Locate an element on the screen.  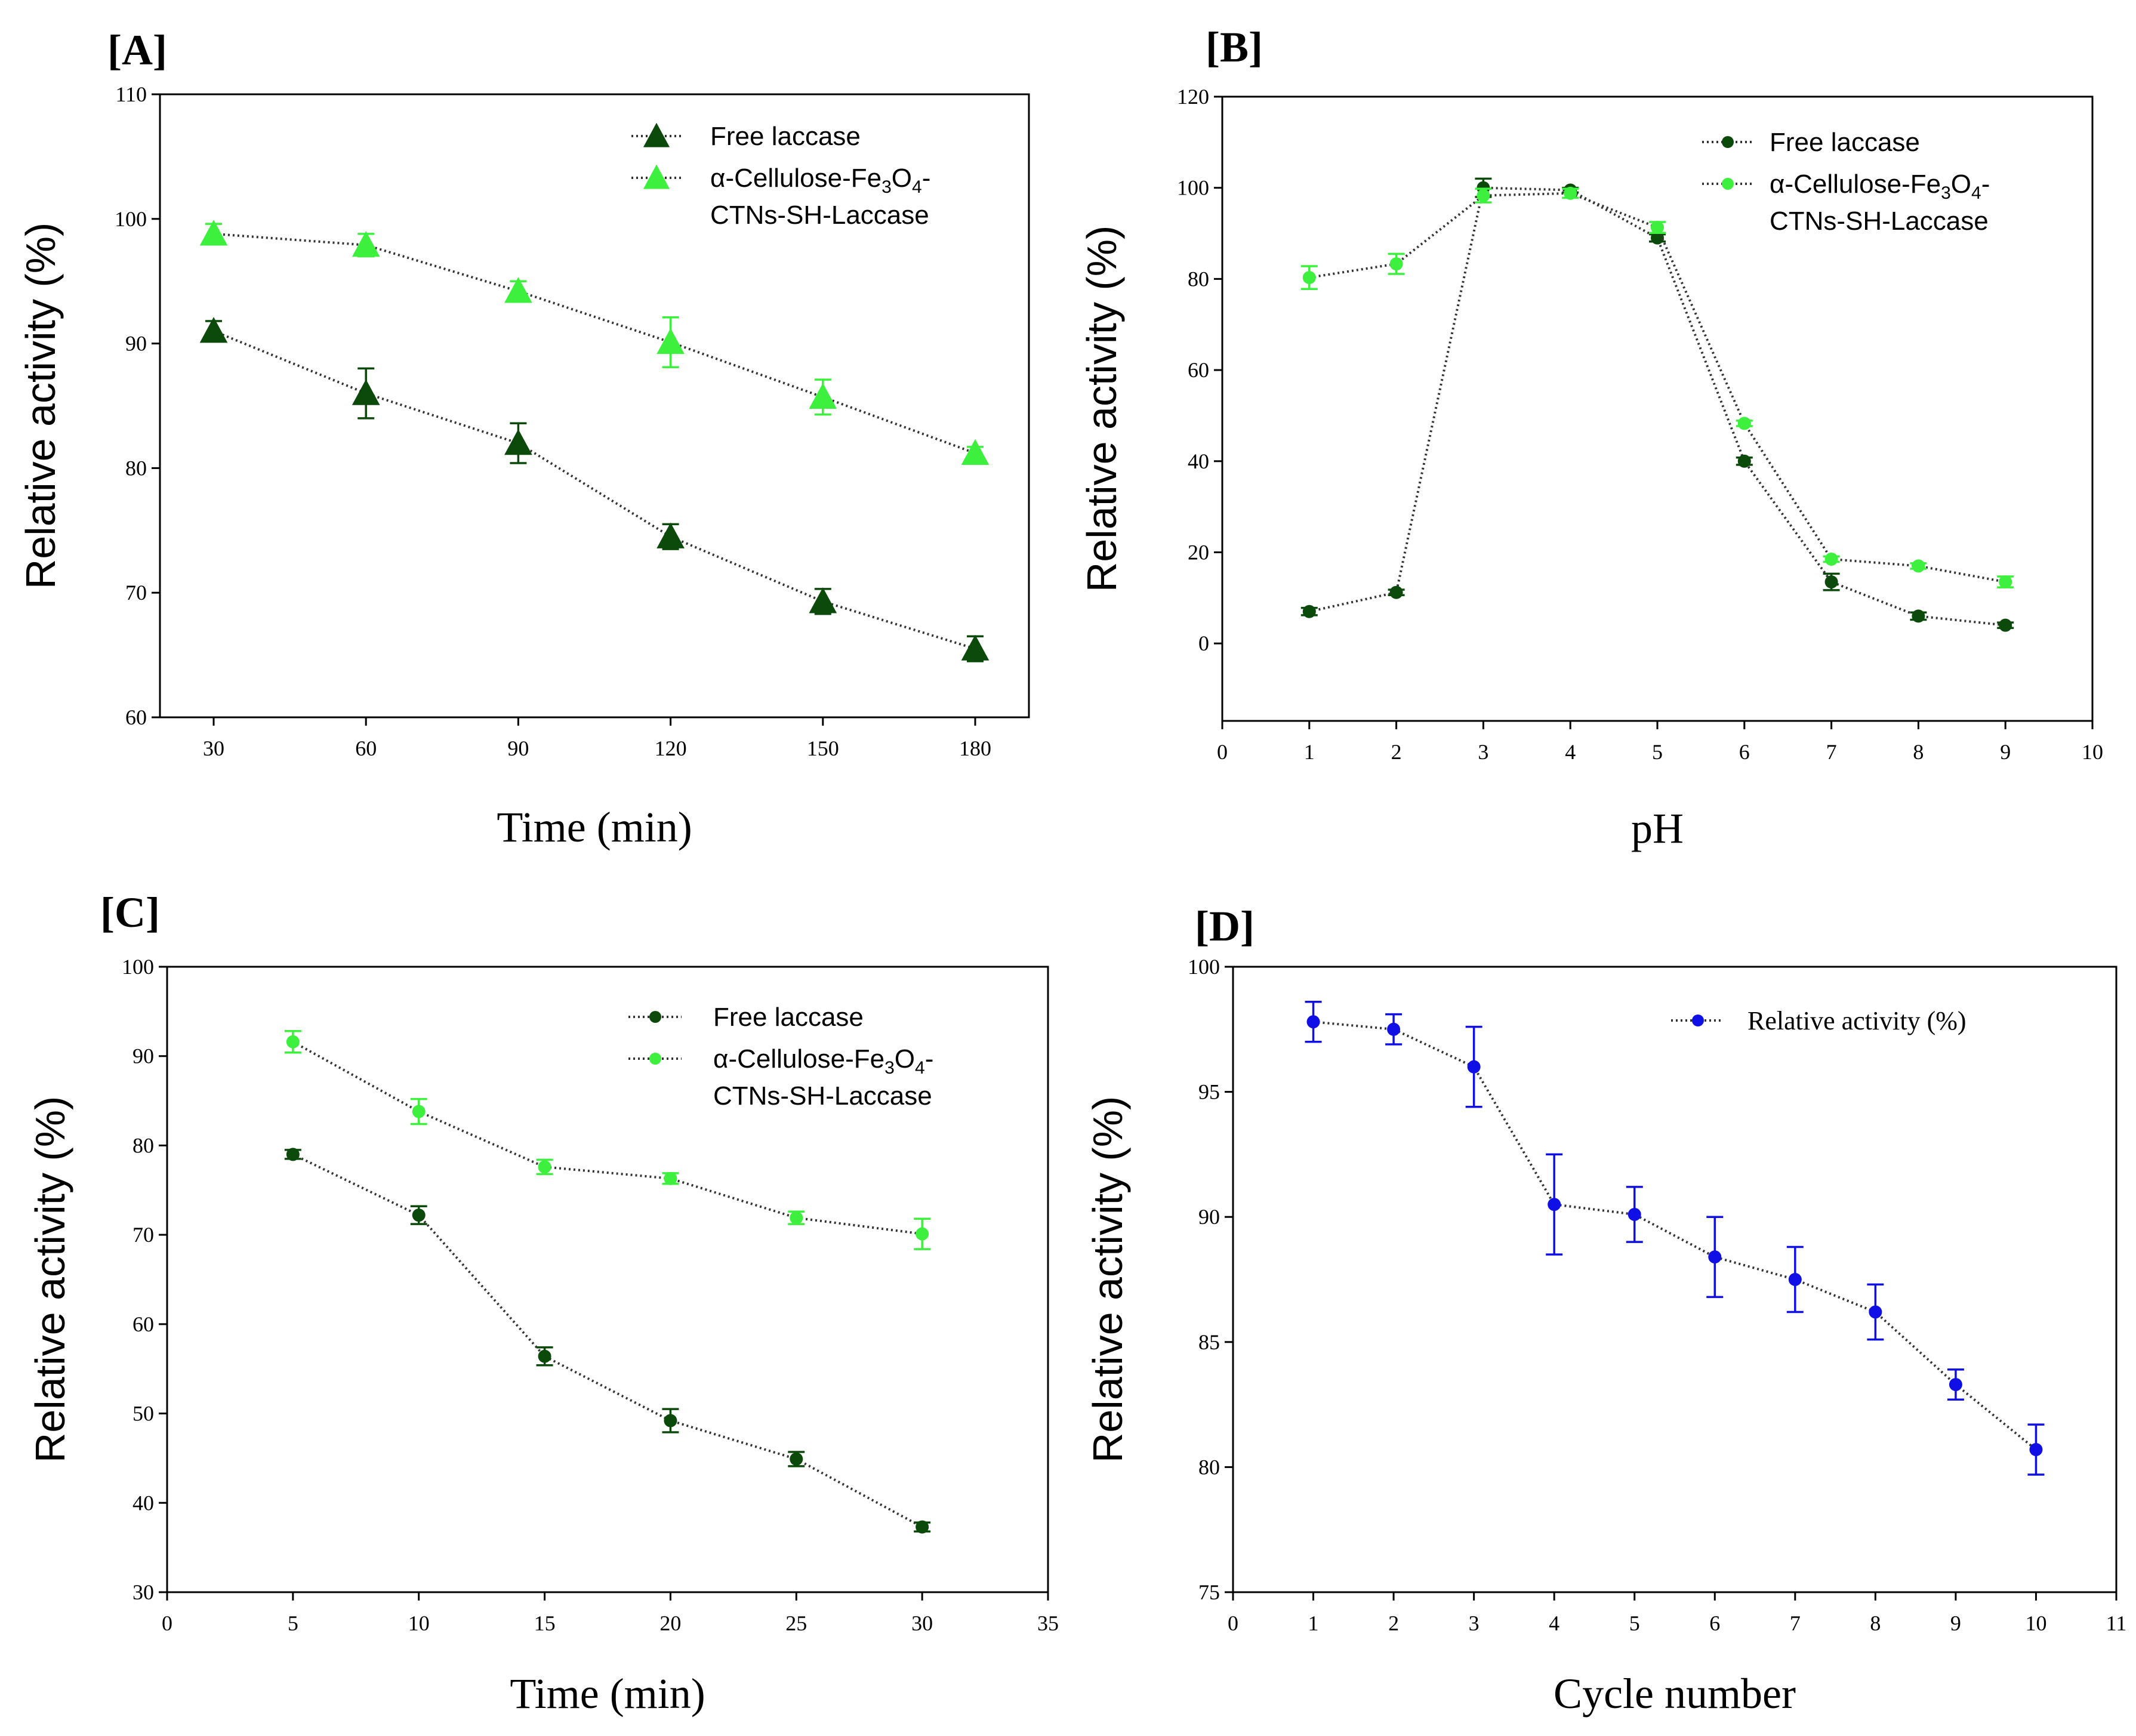
y-tick-label: 110 is located at coordinates (131, 94).